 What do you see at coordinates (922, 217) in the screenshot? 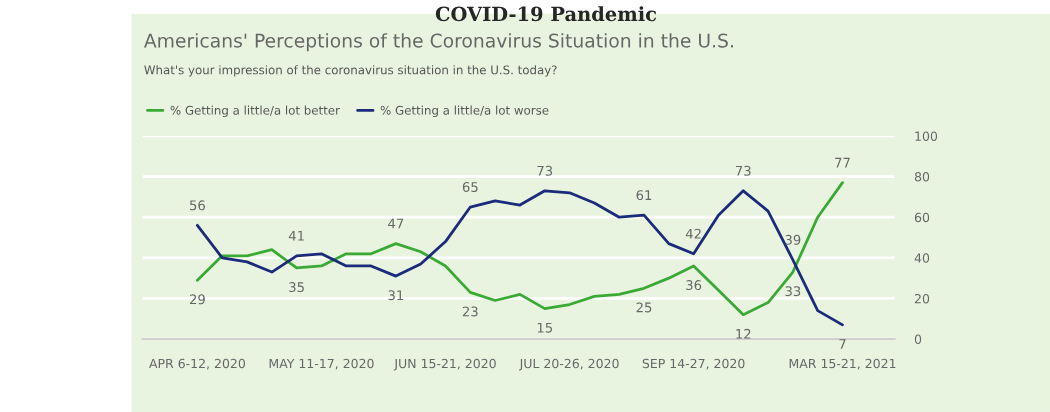
I see `y-tick-label: 60` at bounding box center [922, 217].